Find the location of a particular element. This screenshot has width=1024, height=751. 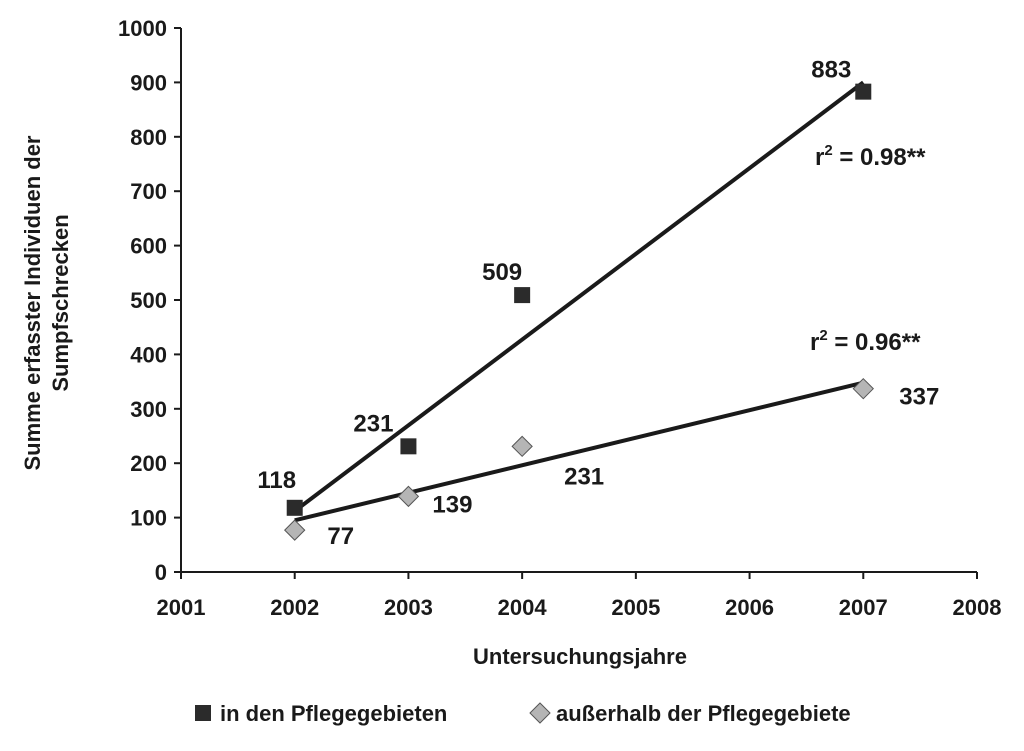

data-label: 509 is located at coordinates (502, 272).